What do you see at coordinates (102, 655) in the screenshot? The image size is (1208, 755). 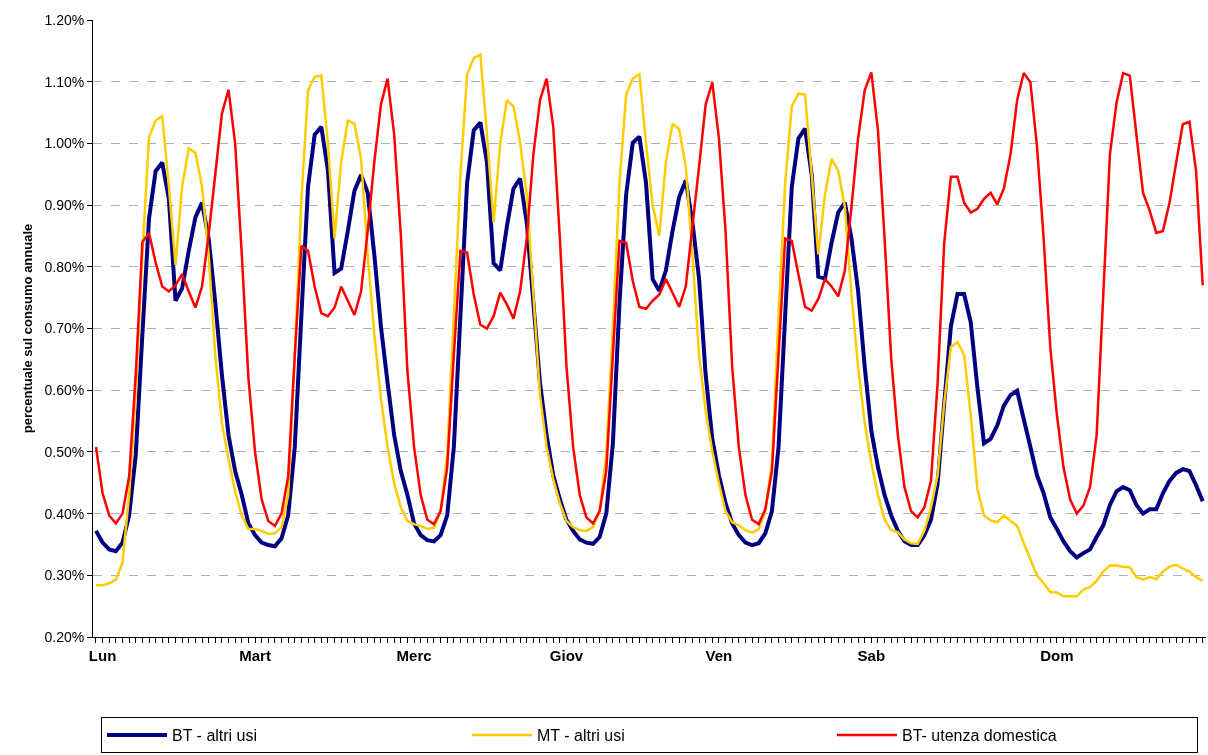 I see `x-tick-label: Lun` at bounding box center [102, 655].